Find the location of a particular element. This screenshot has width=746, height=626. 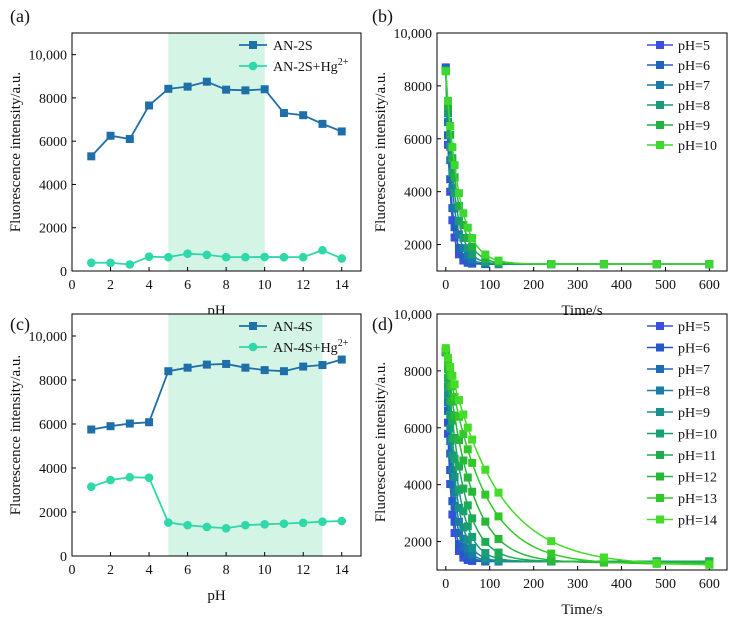

y-tick-label: 6000 is located at coordinates (418, 429).